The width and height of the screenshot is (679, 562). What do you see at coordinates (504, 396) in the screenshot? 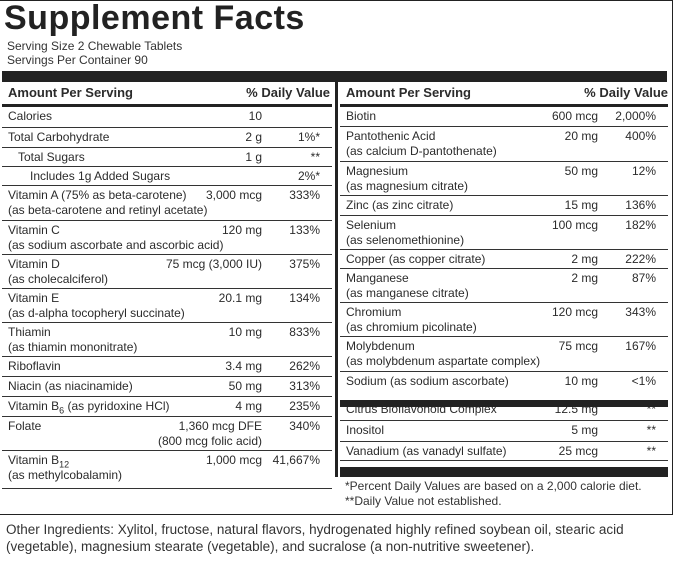
I see `rule-spacer` at bounding box center [504, 396].